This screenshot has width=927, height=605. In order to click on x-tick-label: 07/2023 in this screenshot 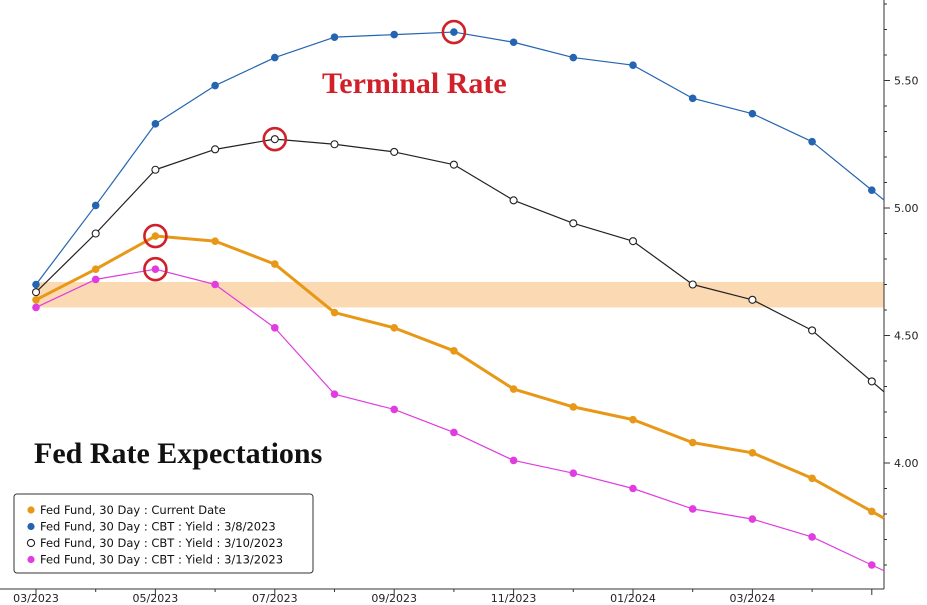, I will do `click(275, 598)`.